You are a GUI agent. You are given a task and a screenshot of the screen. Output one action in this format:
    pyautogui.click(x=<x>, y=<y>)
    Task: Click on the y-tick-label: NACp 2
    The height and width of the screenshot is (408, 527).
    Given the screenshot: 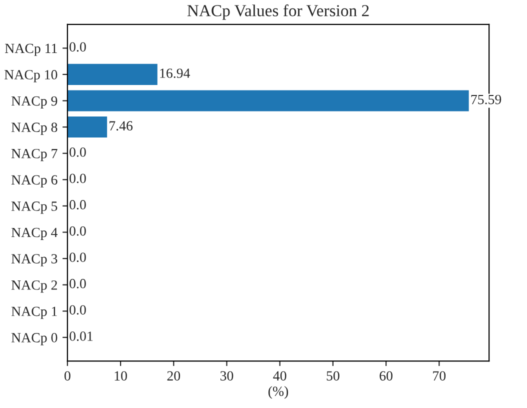 What is the action you would take?
    pyautogui.click(x=34, y=286)
    